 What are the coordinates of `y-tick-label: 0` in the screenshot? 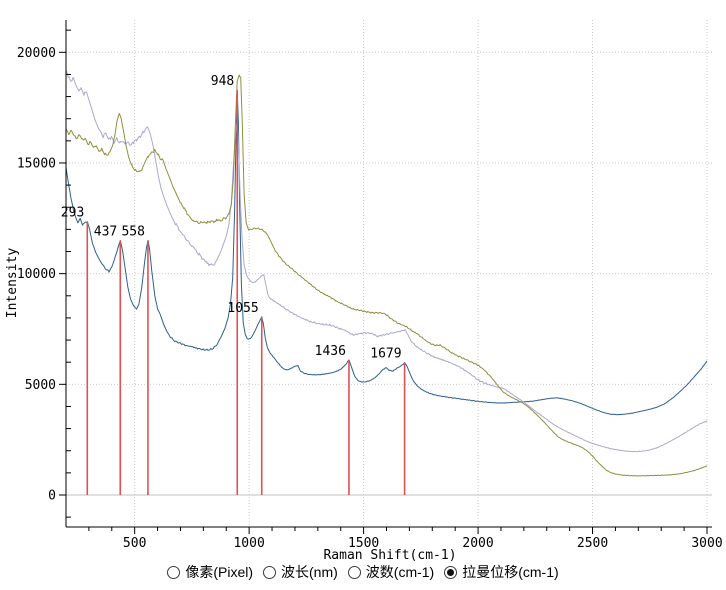 It's located at (52, 496).